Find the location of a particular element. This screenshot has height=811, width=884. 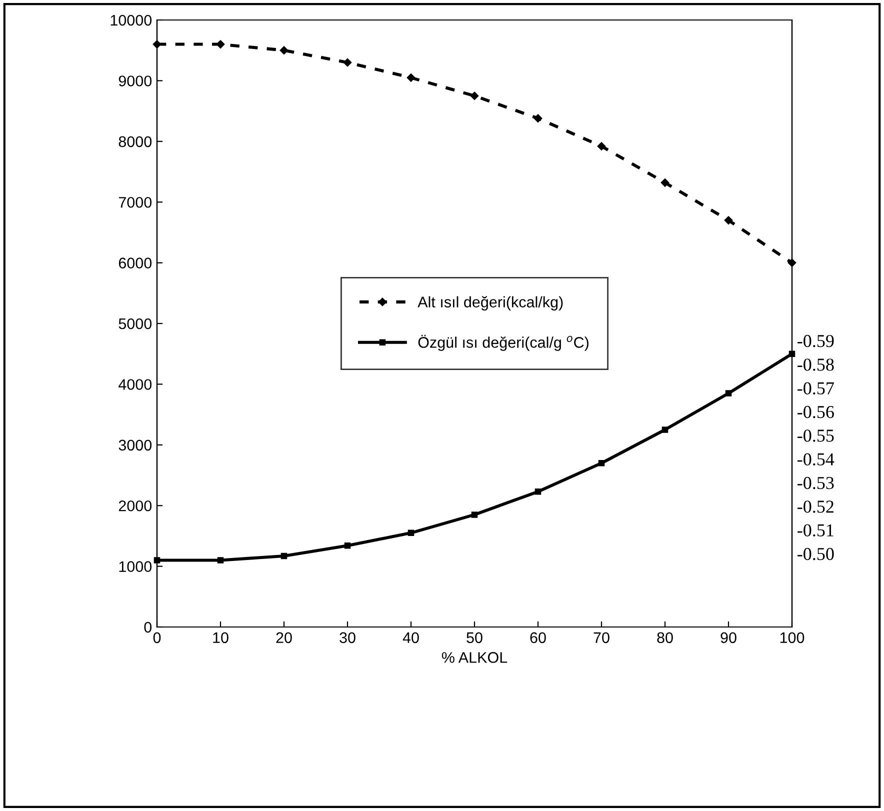

y-tick-label: 7000 is located at coordinates (135, 202).